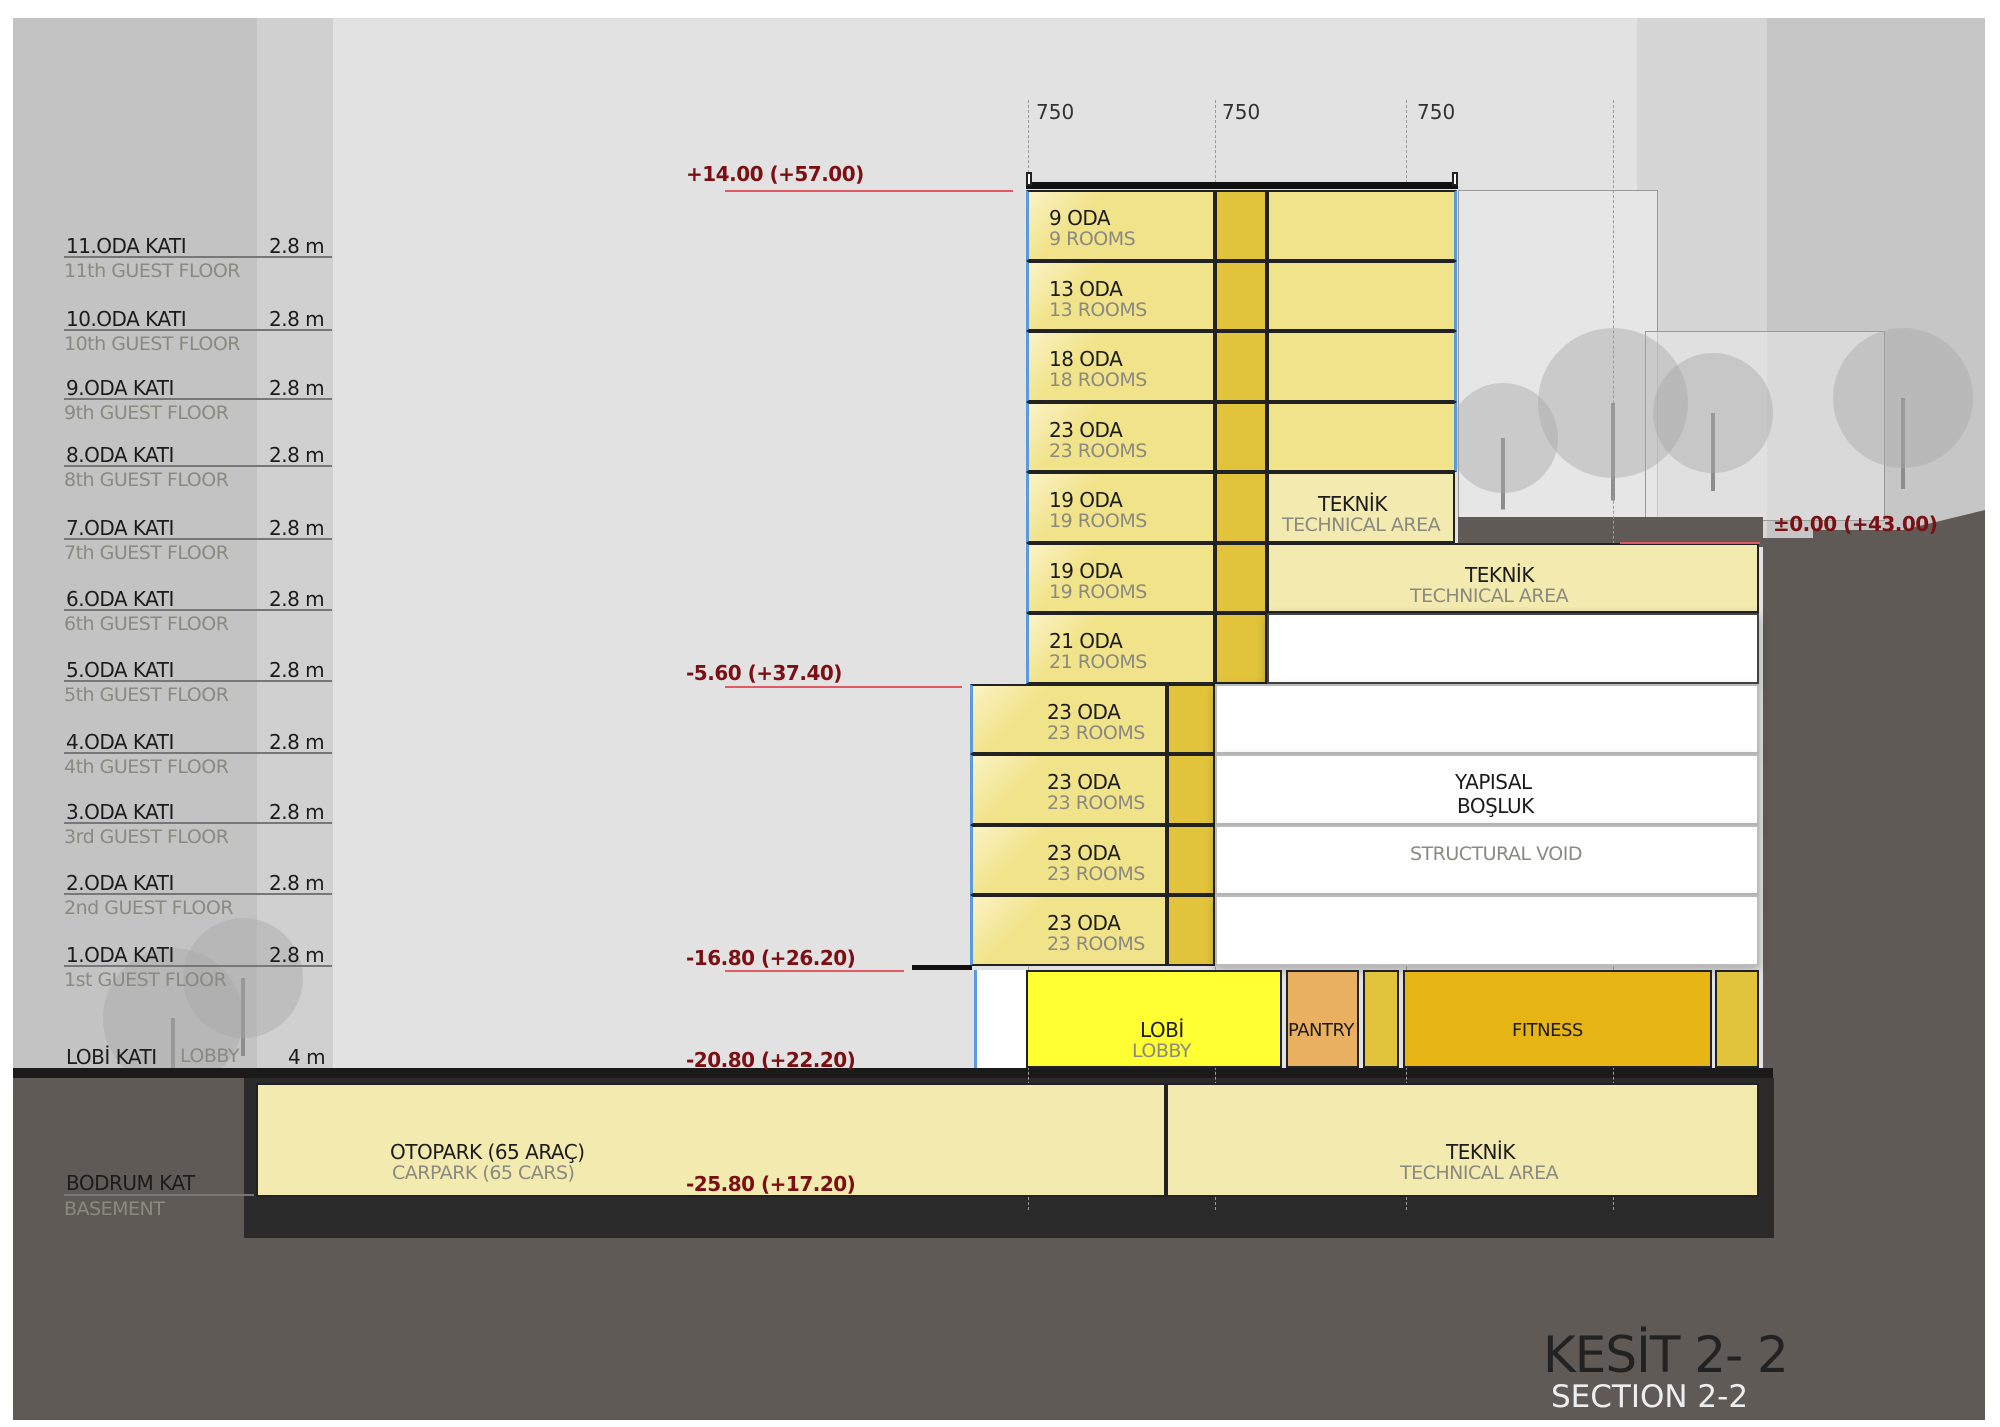  Describe the element at coordinates (771, 958) in the screenshot. I see `elevation-marker: -16.80 (+26.20)` at that location.